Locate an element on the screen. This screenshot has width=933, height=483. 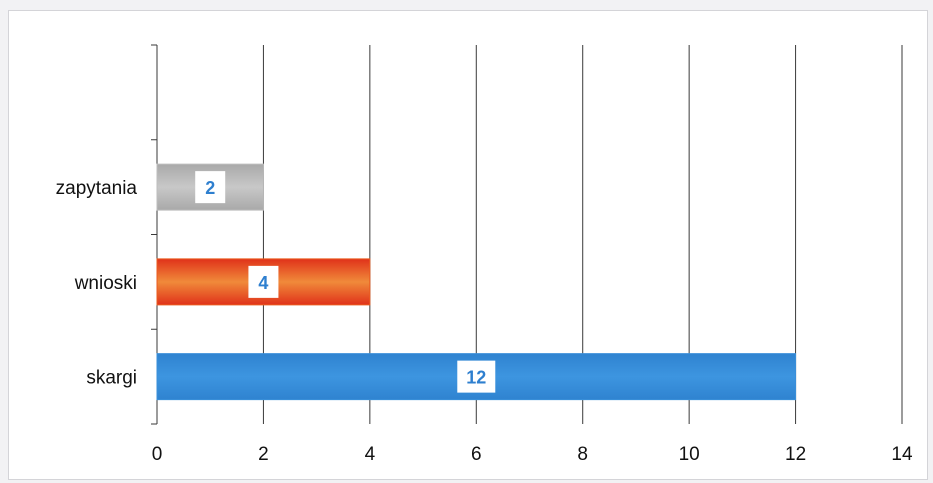
data-label: 2 is located at coordinates (210, 188).